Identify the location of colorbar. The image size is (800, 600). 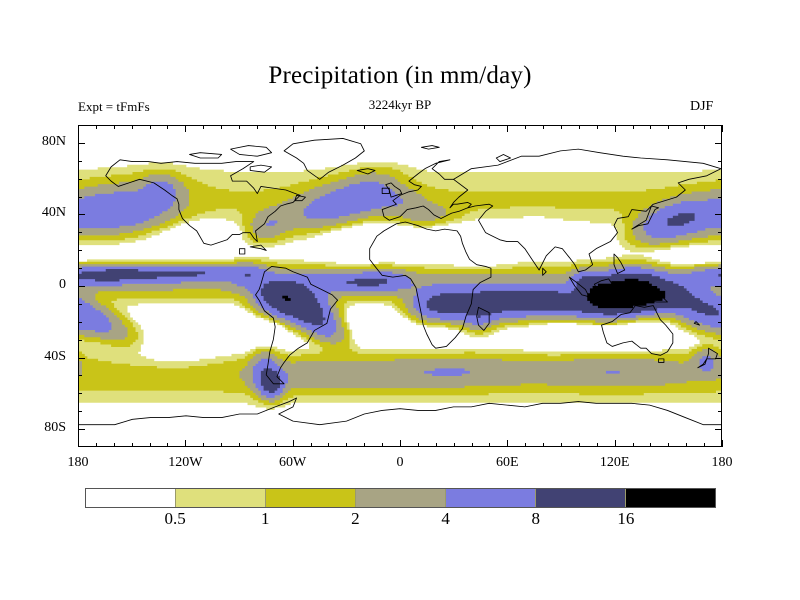
(400, 498).